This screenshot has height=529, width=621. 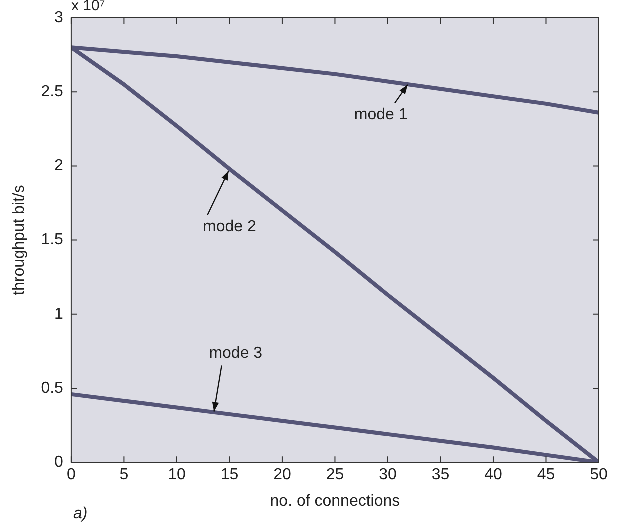 I want to click on text: x 10⁷, so click(x=88, y=7).